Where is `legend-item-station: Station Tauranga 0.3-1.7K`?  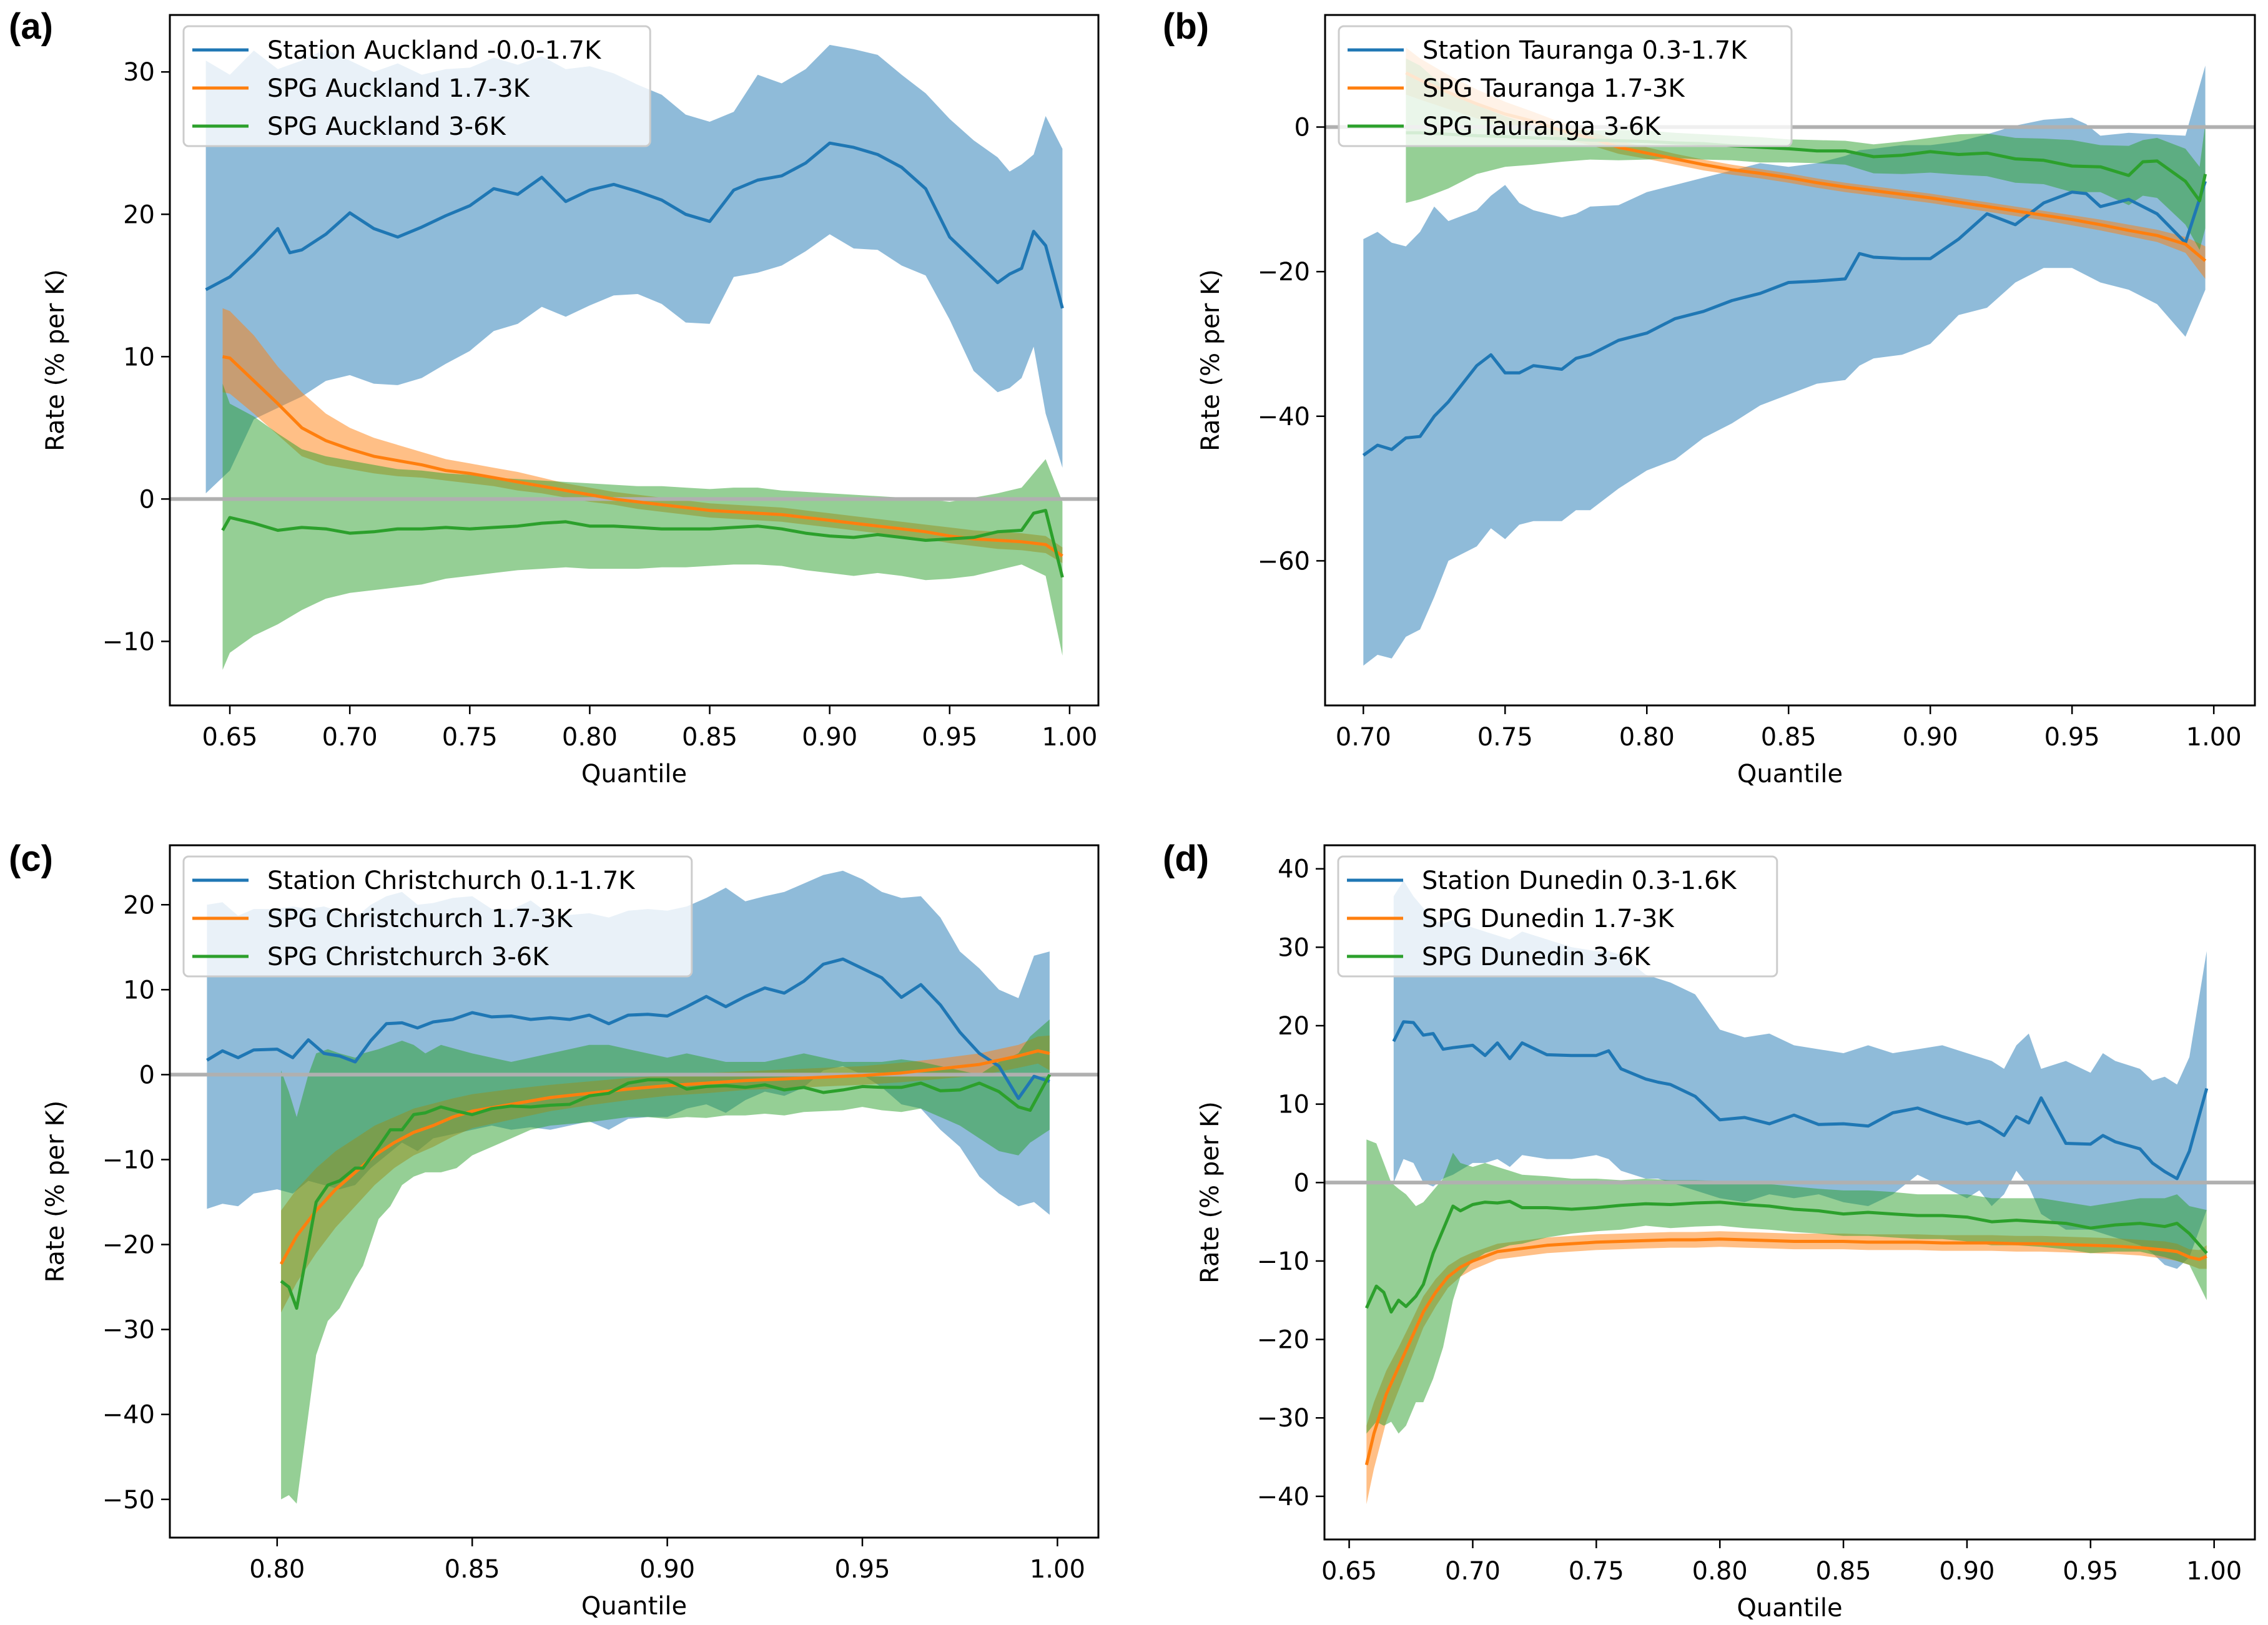 legend-item-station: Station Tauranga 0.3-1.7K is located at coordinates (1548, 50).